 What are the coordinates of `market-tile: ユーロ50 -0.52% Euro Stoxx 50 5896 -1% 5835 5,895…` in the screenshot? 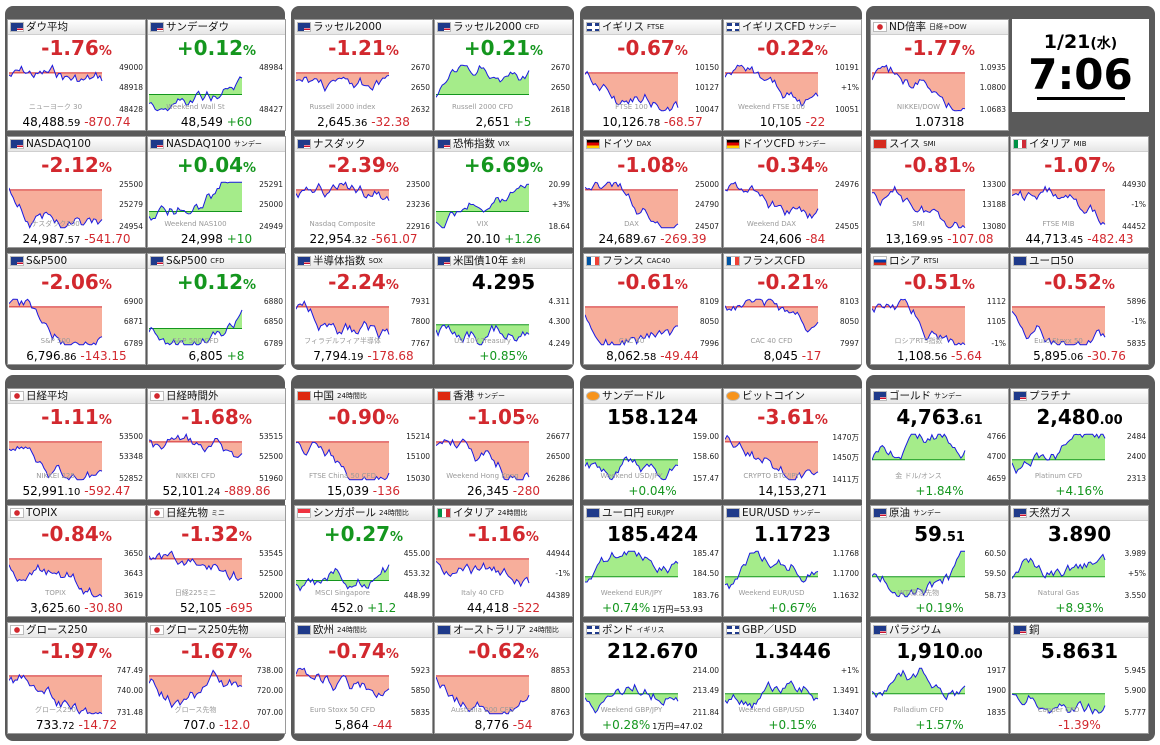 It's located at (1079, 309).